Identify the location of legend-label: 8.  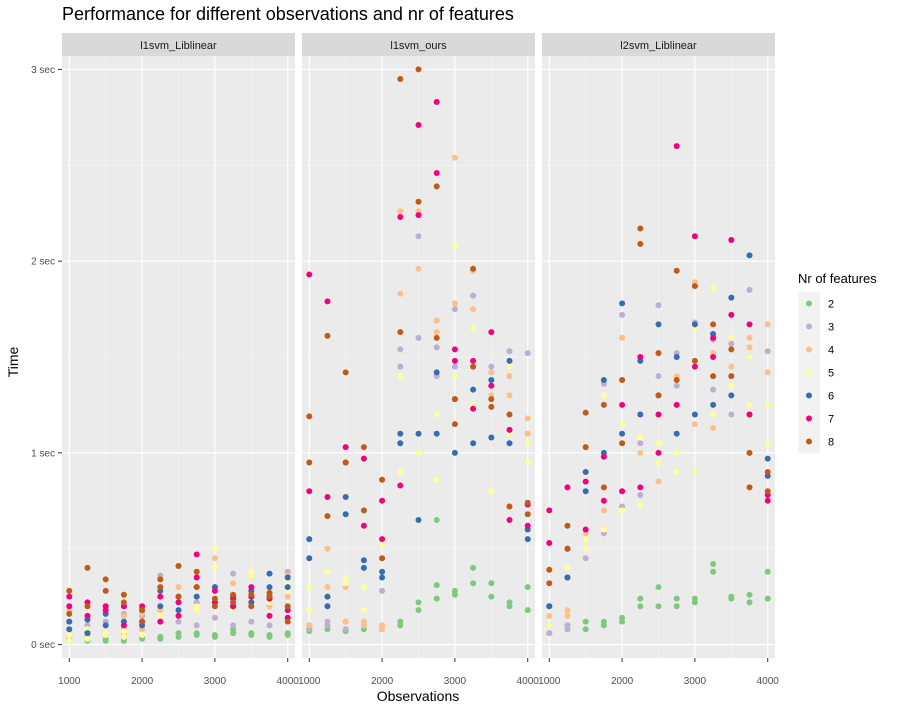
(831, 443).